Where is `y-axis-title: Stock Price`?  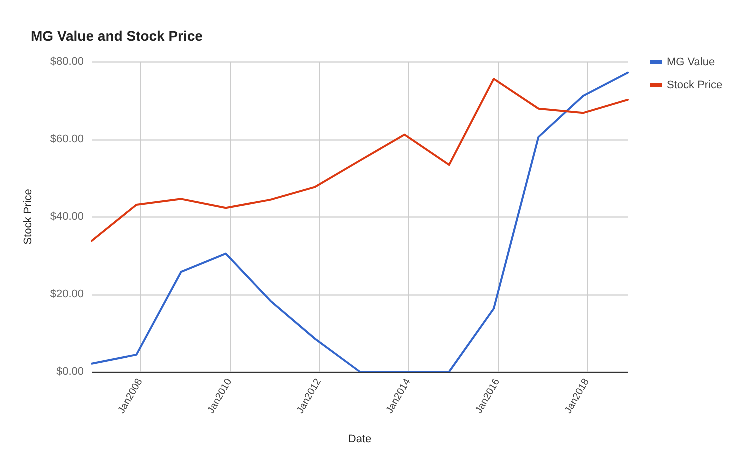
y-axis-title: Stock Price is located at coordinates (28, 217).